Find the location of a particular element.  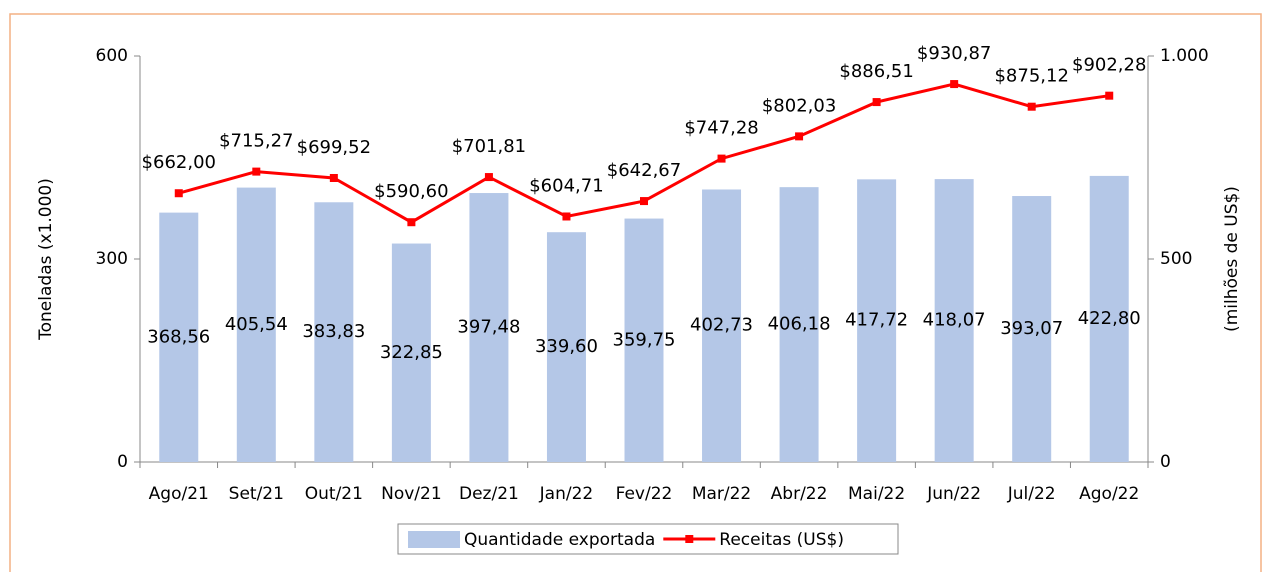

x-tick-label: Nov/21 is located at coordinates (411, 494).